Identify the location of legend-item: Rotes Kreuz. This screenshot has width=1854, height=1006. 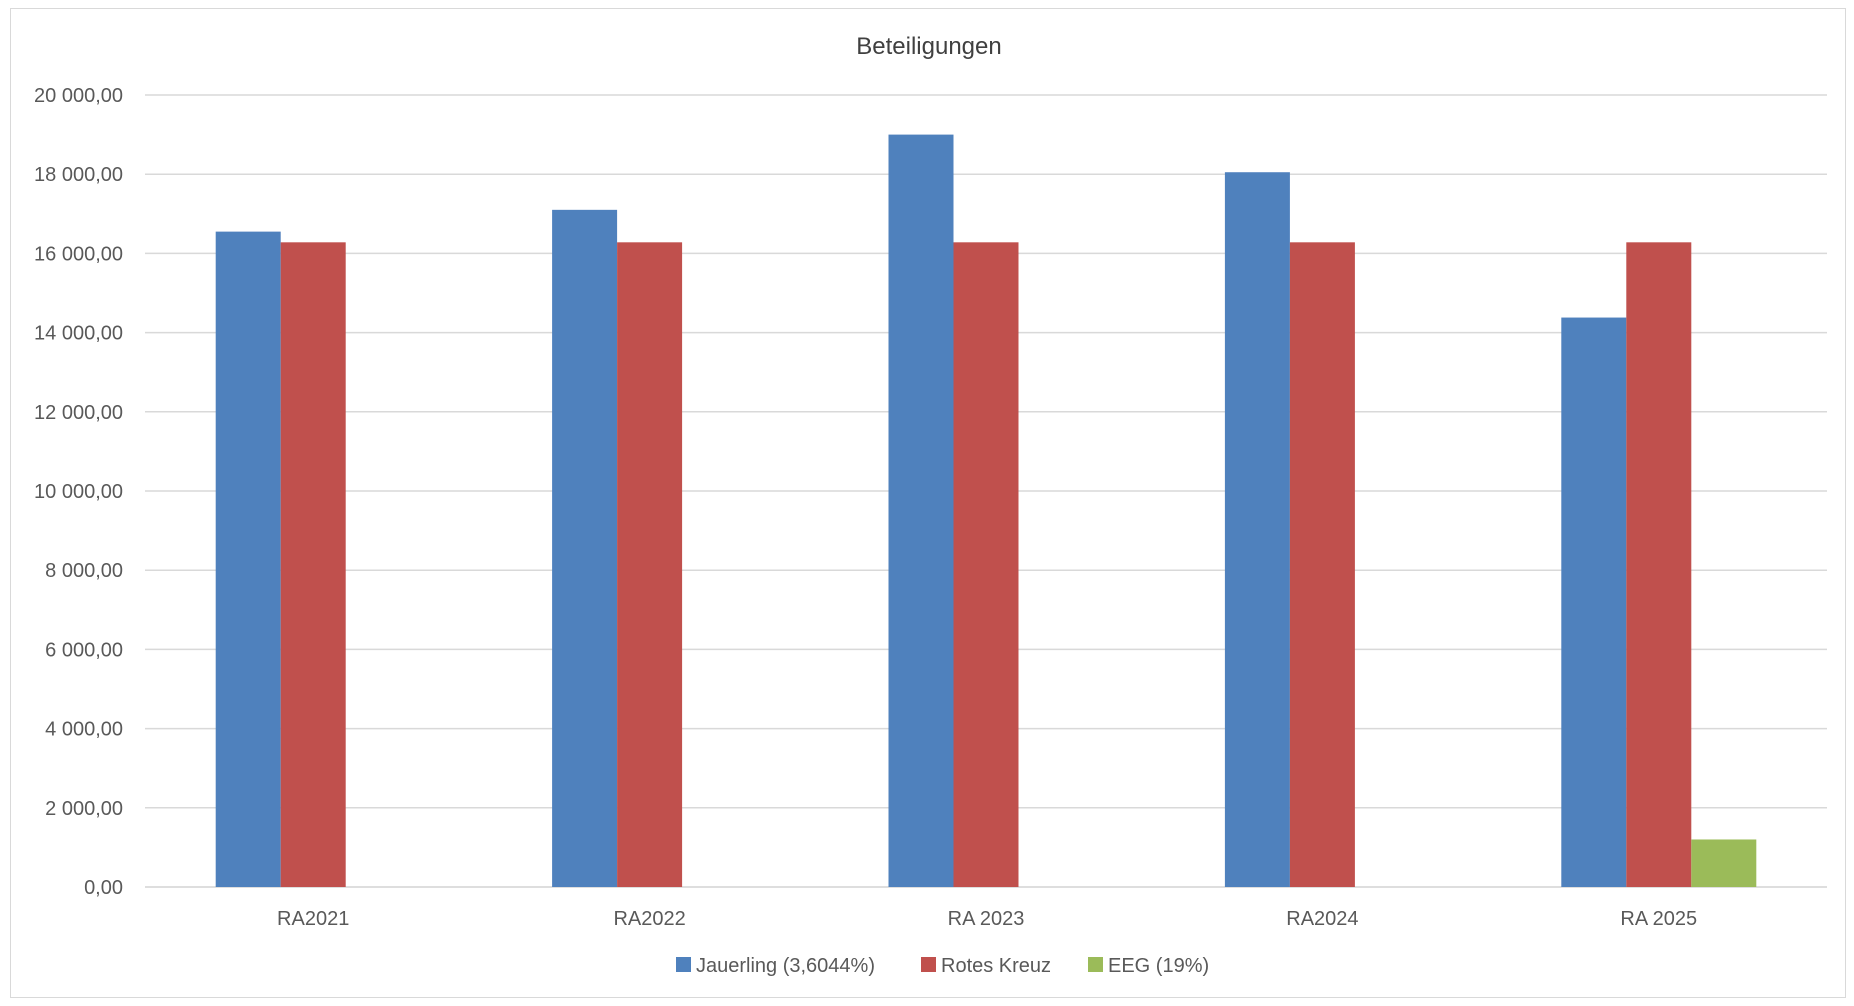
(986, 966).